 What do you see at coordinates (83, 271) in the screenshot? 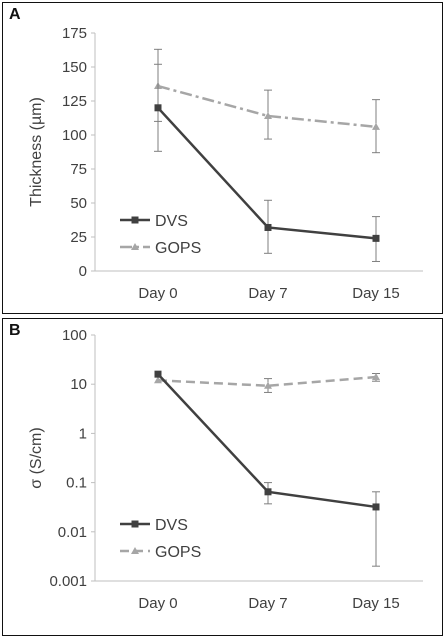
I see `y-tick-label: 0` at bounding box center [83, 271].